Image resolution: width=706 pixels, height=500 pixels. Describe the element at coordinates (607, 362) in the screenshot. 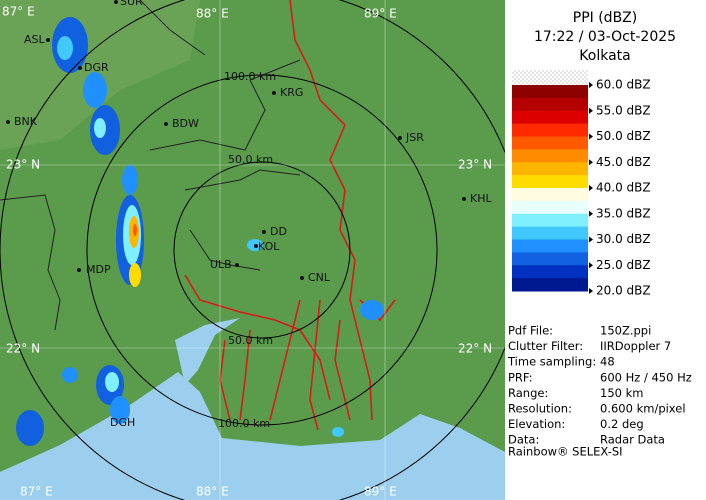

I see `info-value: 48` at that location.